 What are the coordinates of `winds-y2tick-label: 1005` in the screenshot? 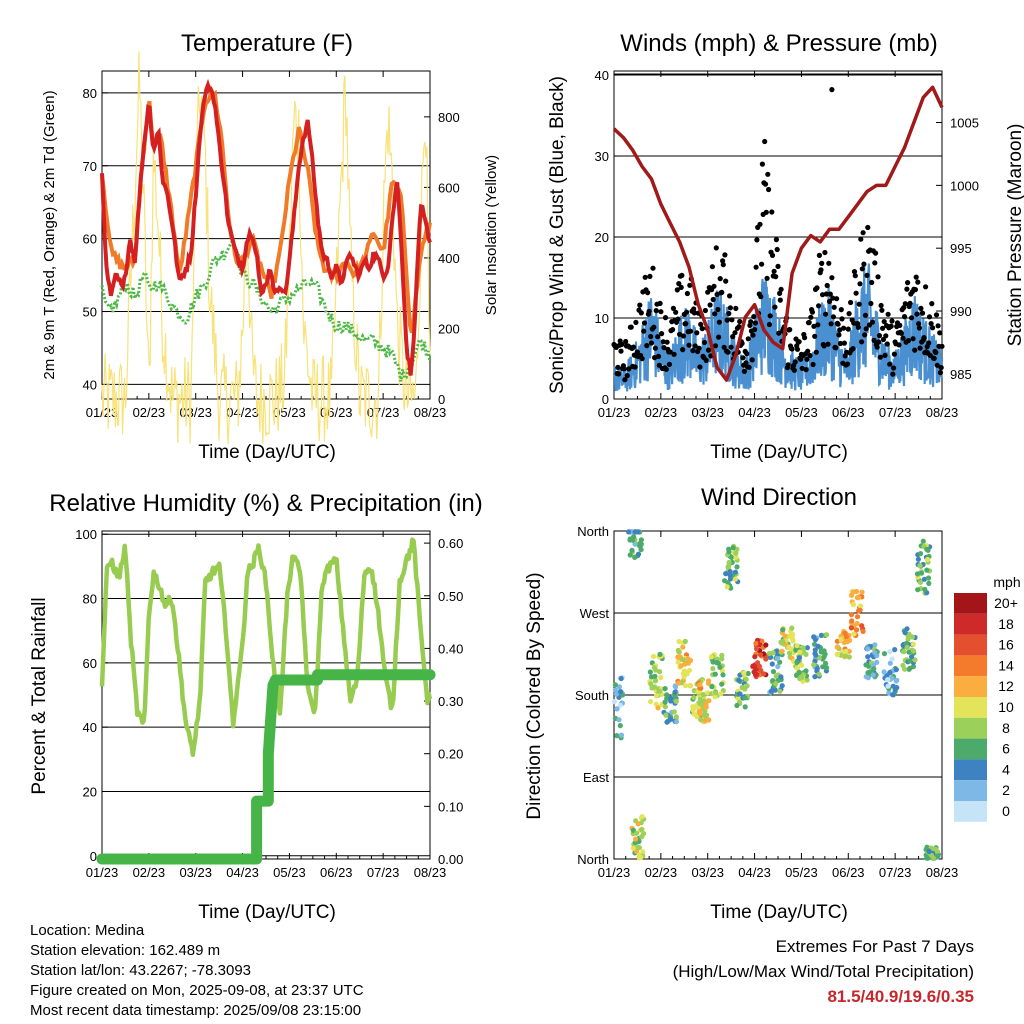 It's located at (964, 123).